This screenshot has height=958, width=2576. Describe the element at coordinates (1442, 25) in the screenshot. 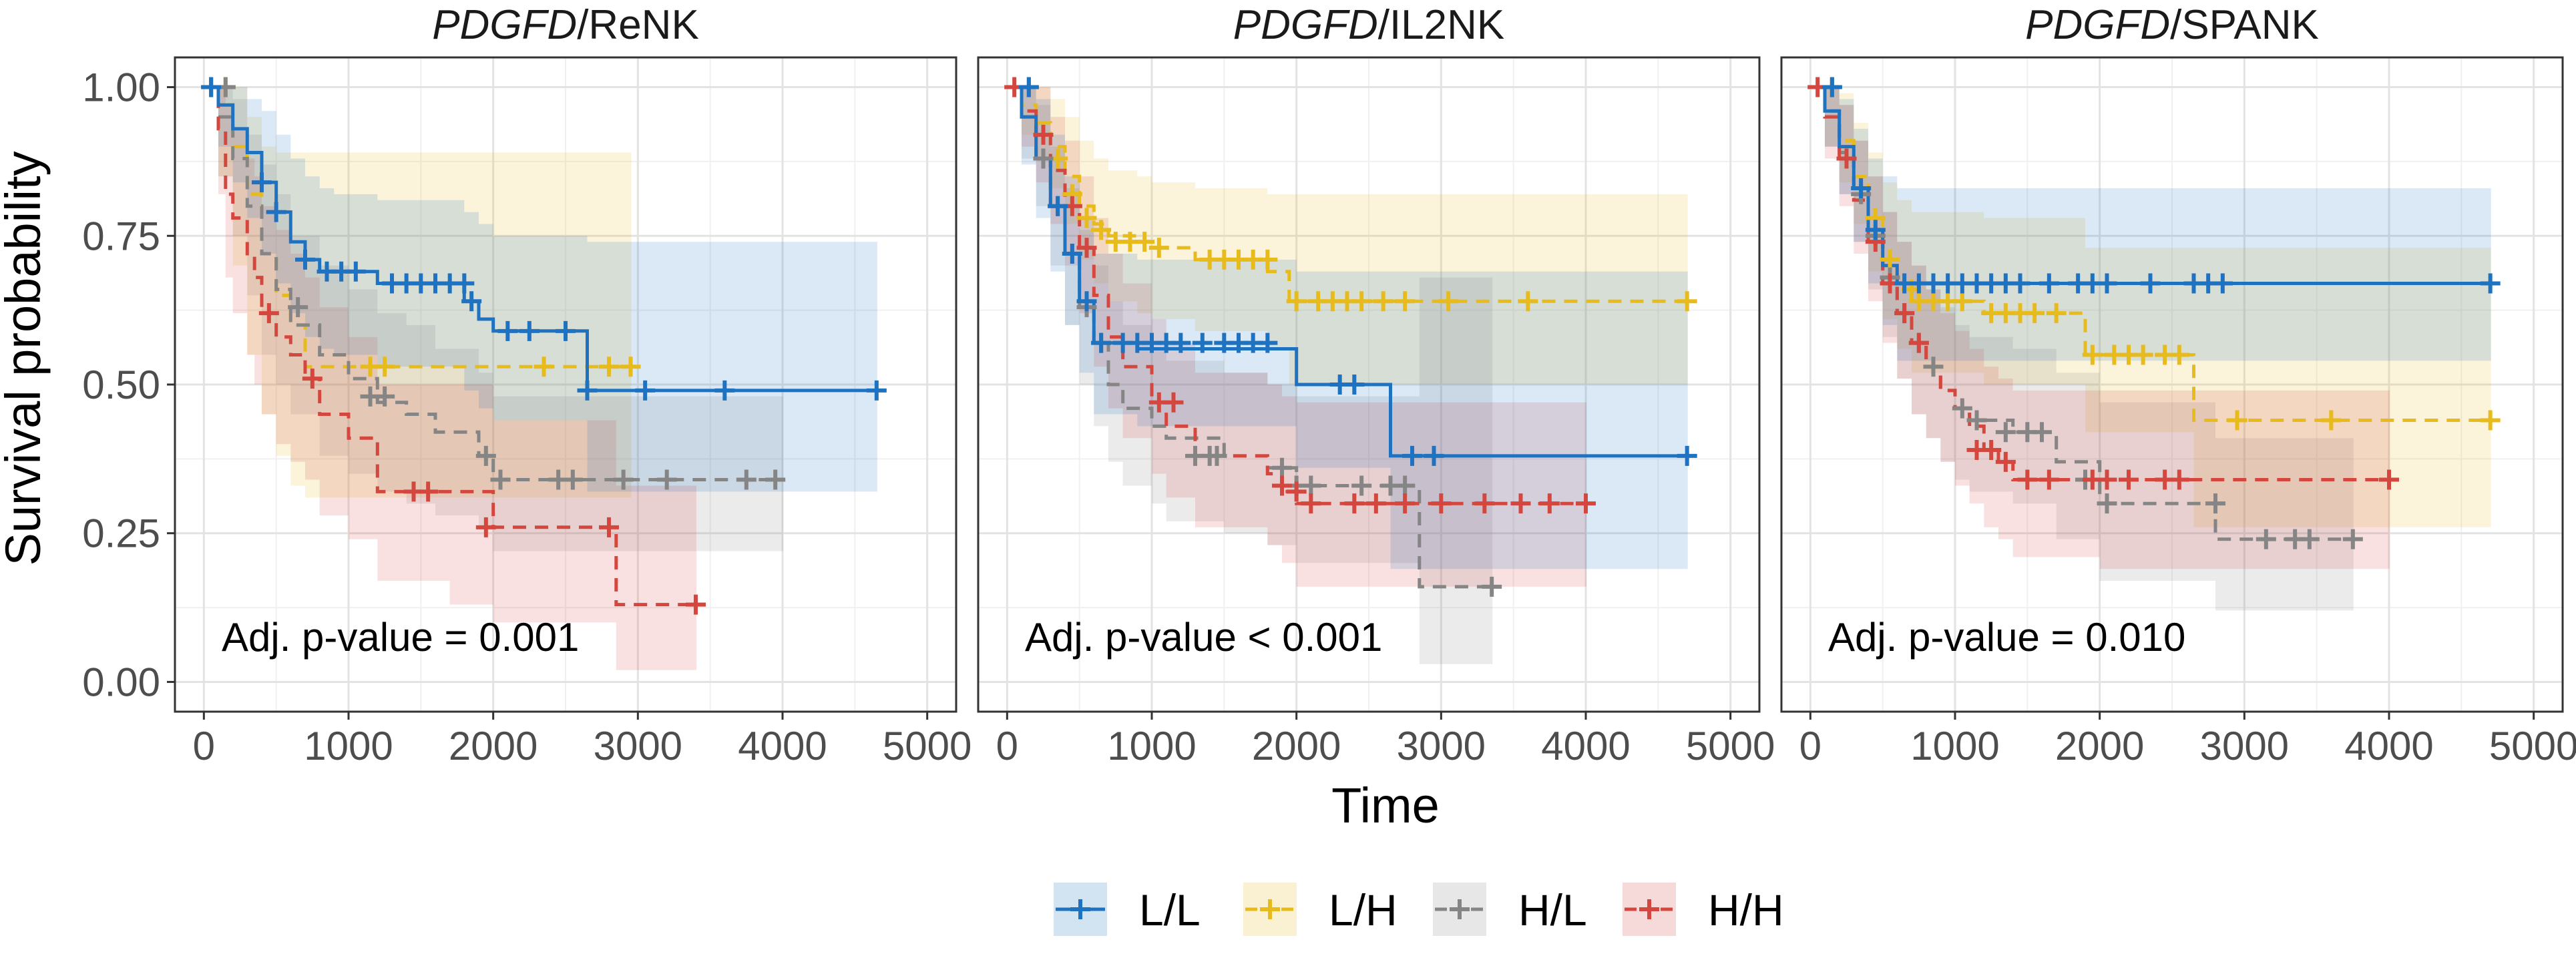

I see `panel-title-suffix: /IL2NK` at that location.